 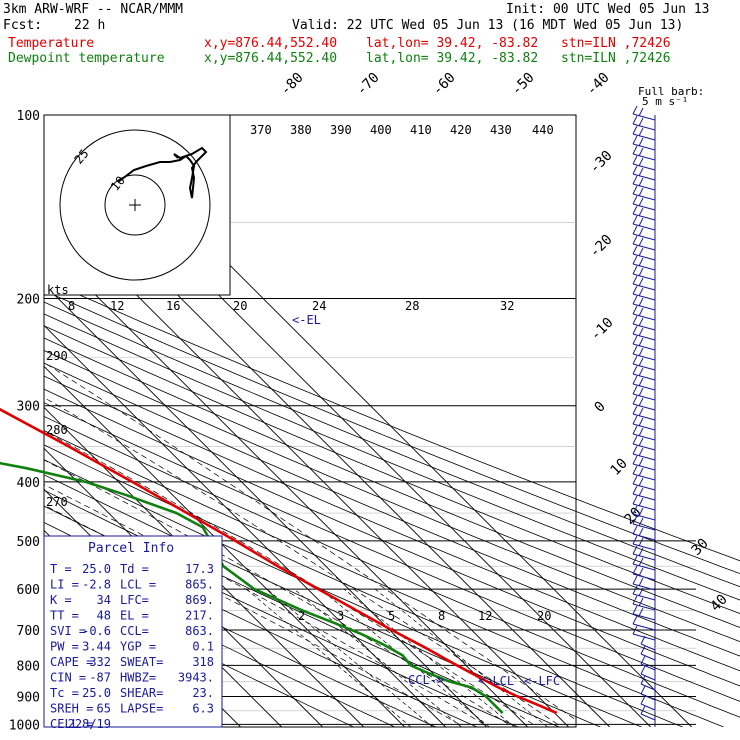 I want to click on init-time: Init: 00 UTC Wed 05 Jun 13, so click(x=608, y=9).